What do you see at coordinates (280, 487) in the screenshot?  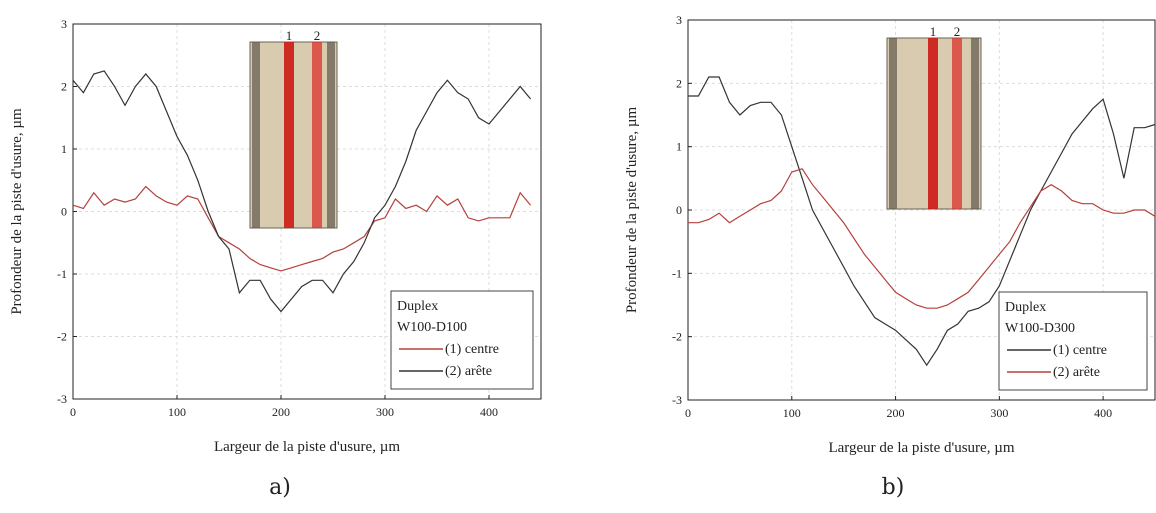 I see `panel-label: a)` at bounding box center [280, 487].